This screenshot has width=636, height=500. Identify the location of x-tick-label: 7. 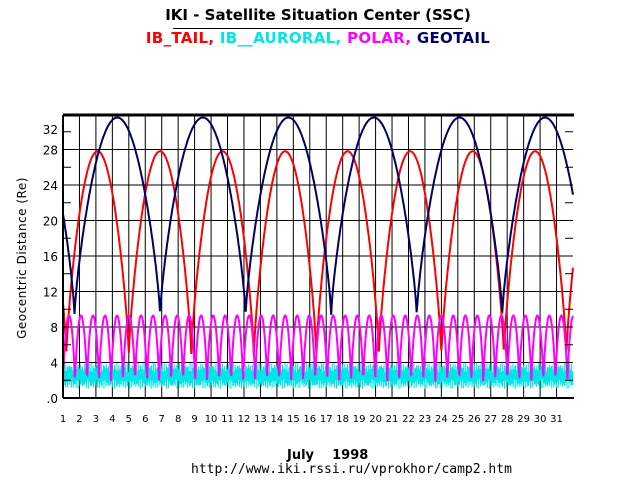
(162, 419).